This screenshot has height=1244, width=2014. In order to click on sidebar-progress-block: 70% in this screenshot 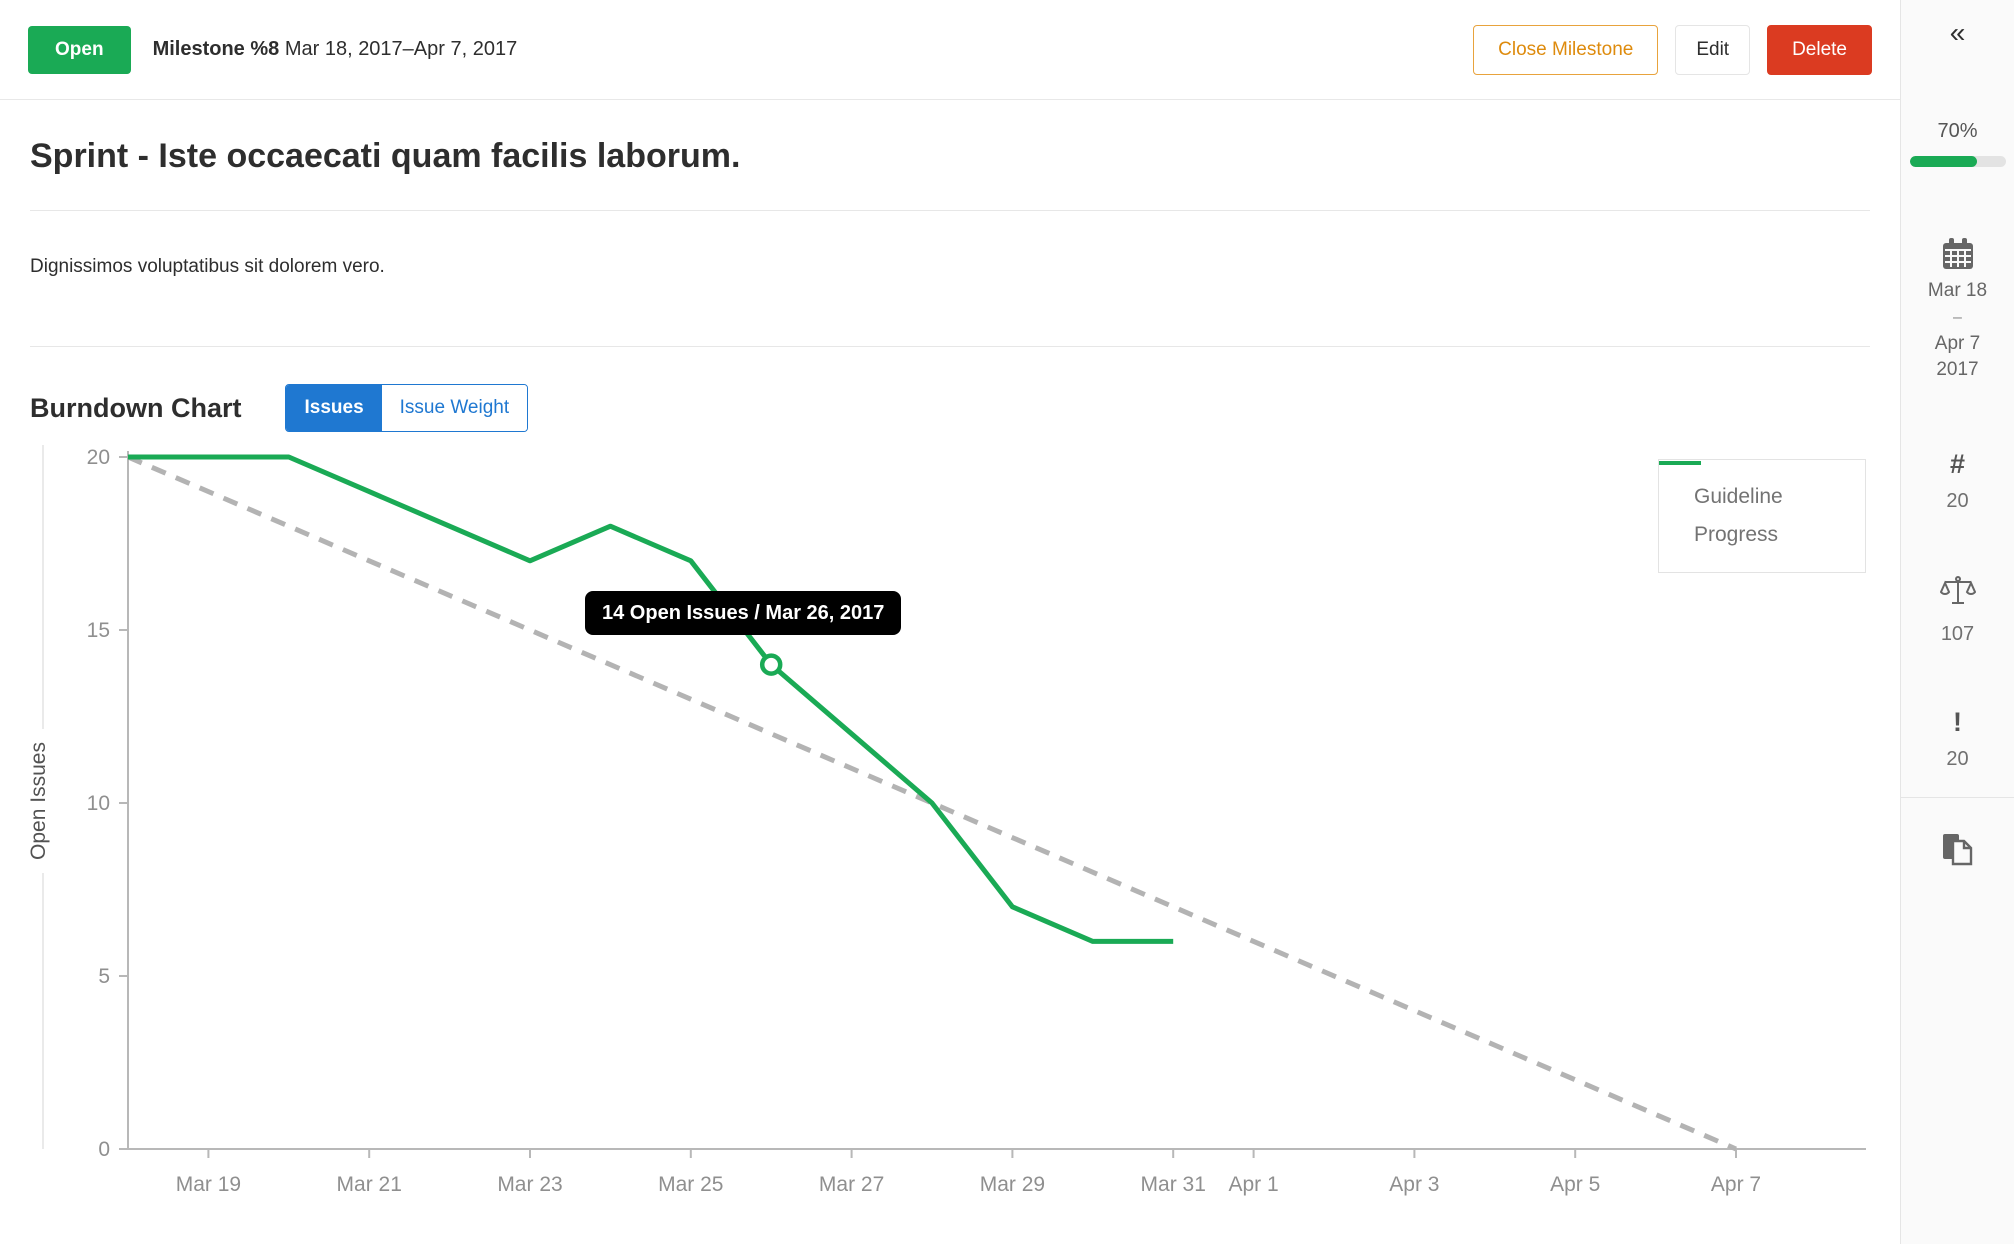, I will do `click(1957, 131)`.